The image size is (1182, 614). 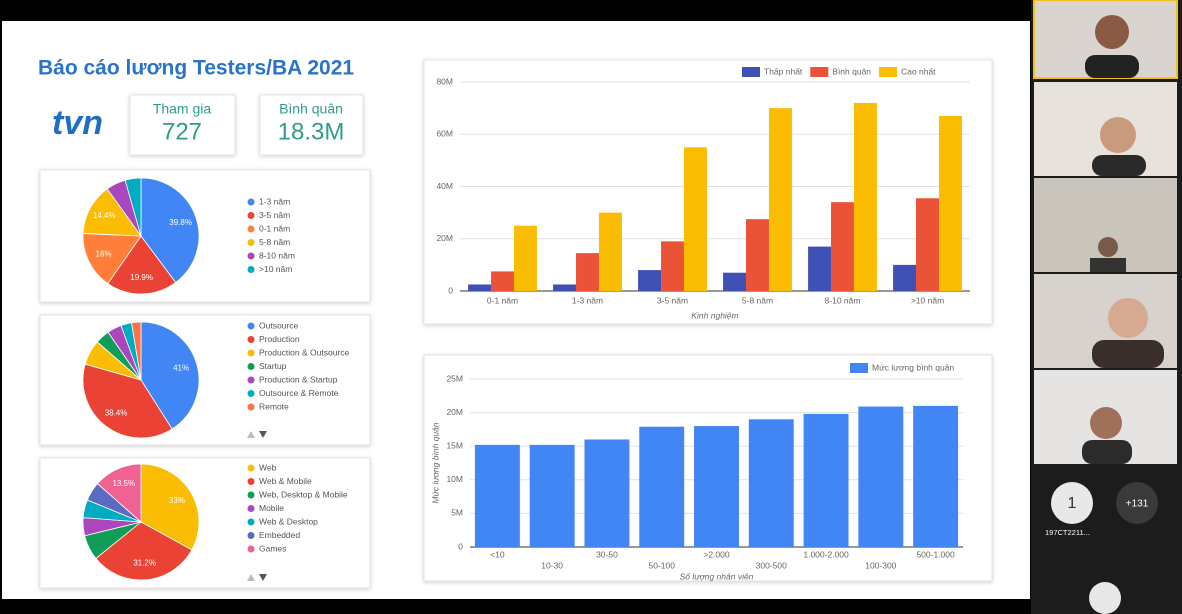 I want to click on more-participants, so click(x=1137, y=503).